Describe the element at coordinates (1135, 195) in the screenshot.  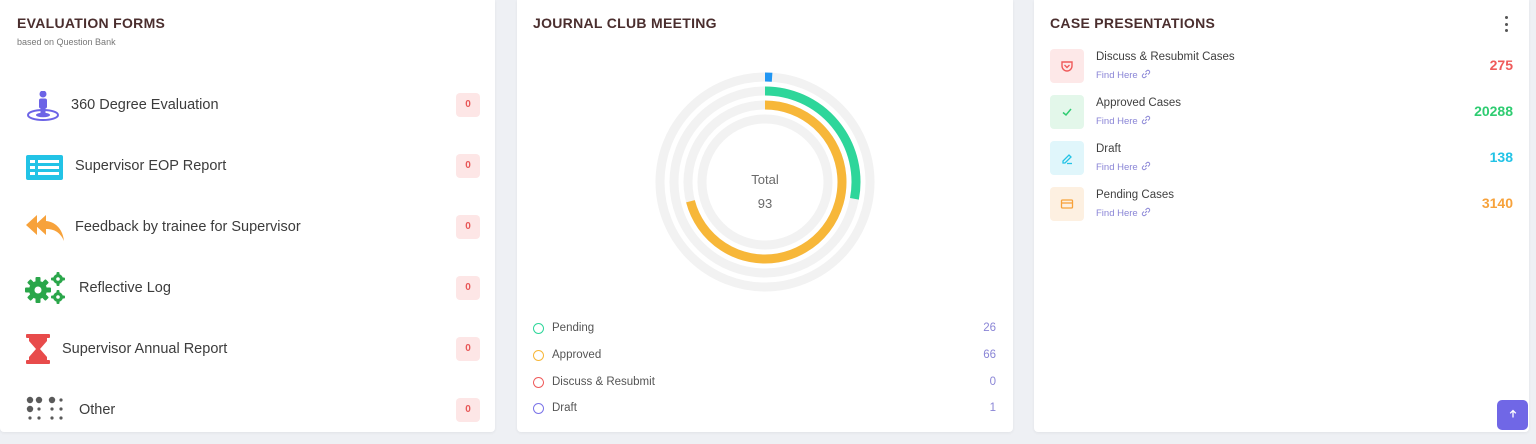
I see `case-label: Pending Cases` at that location.